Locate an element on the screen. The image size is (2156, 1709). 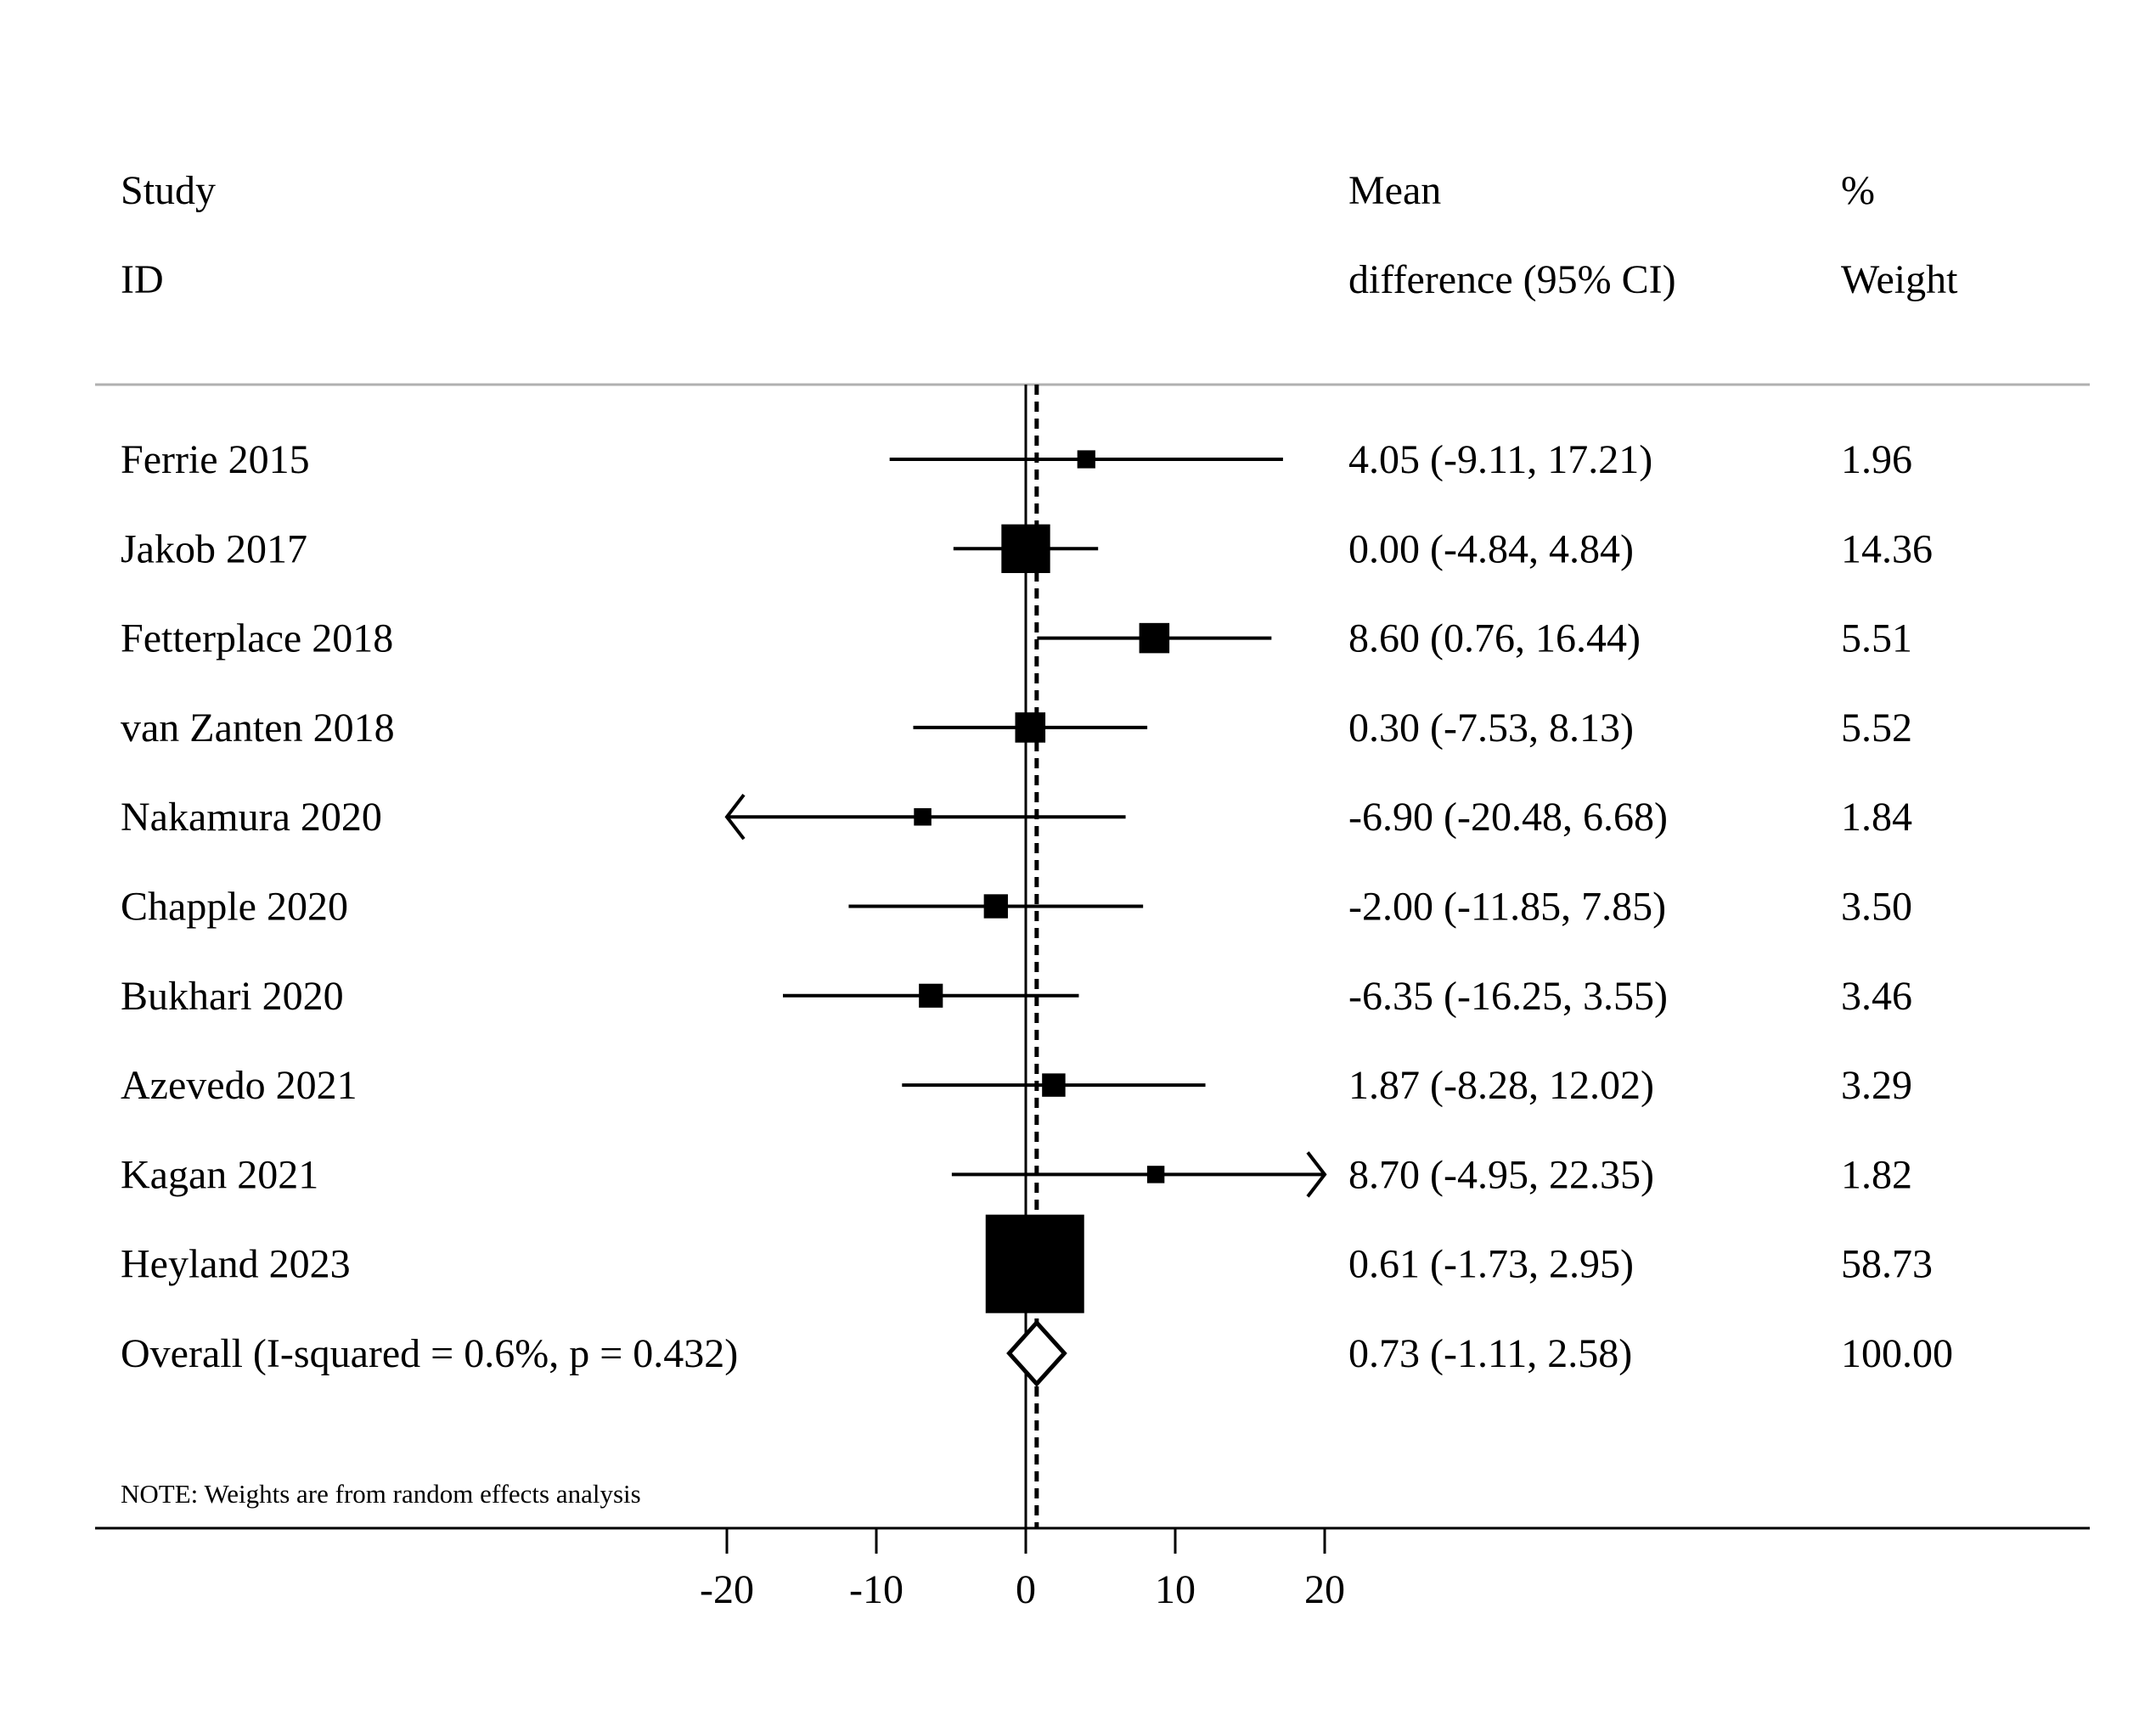
study-row: Jakob 2017 0.00 (-4.84, 4.84) 14.36 is located at coordinates (1027, 548).